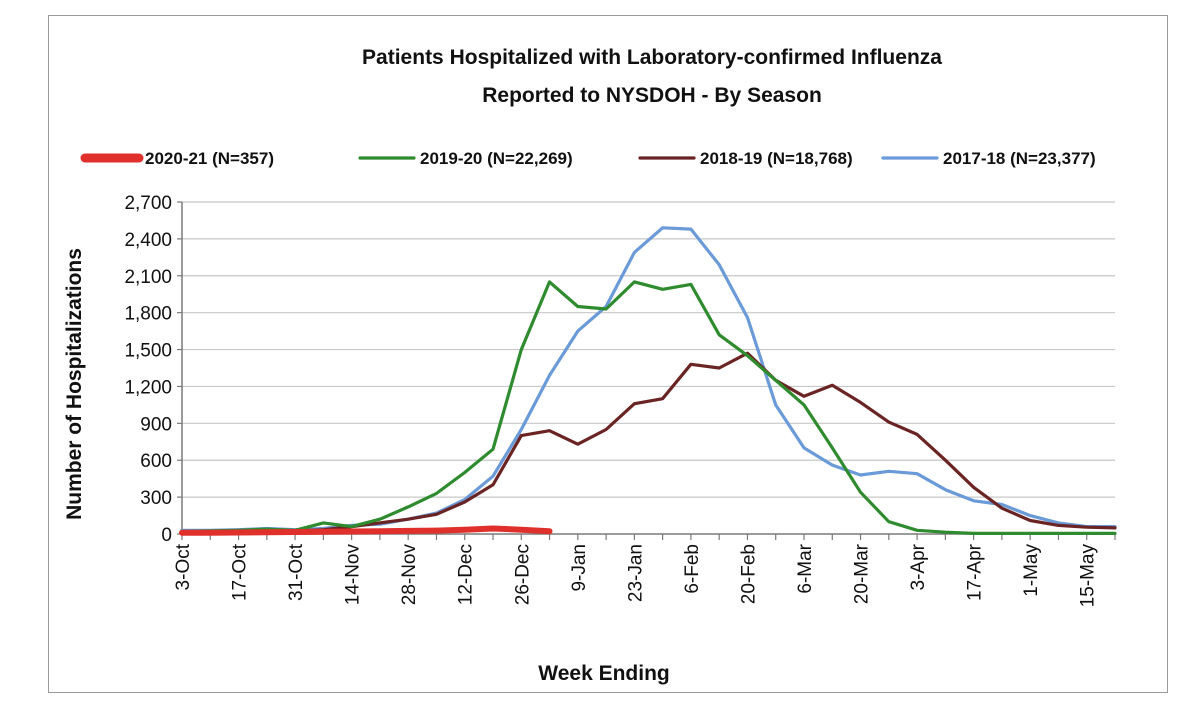 This screenshot has width=1200, height=721. What do you see at coordinates (522, 574) in the screenshot?
I see `x-tick-label: 26-Dec` at bounding box center [522, 574].